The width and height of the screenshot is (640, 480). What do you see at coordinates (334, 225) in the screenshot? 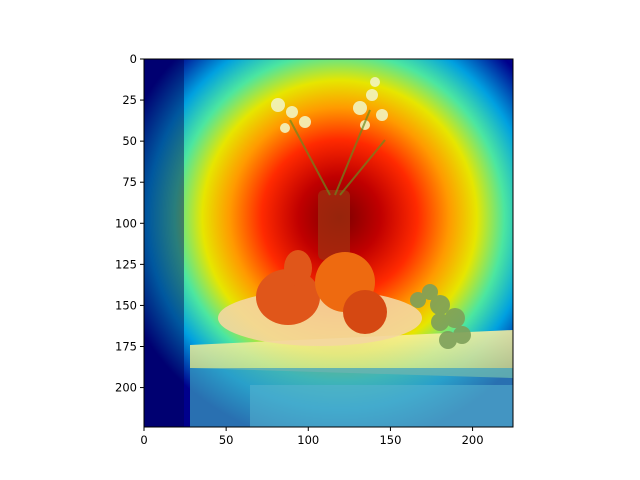
I see `flower-vase` at bounding box center [334, 225].